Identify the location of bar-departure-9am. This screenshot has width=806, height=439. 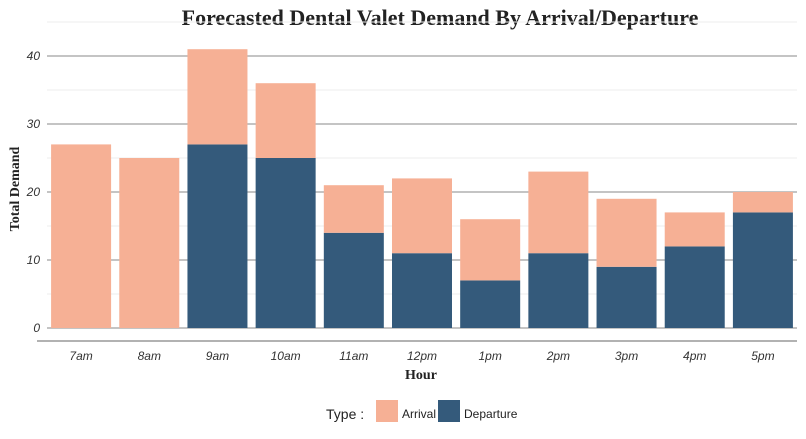
(217, 236).